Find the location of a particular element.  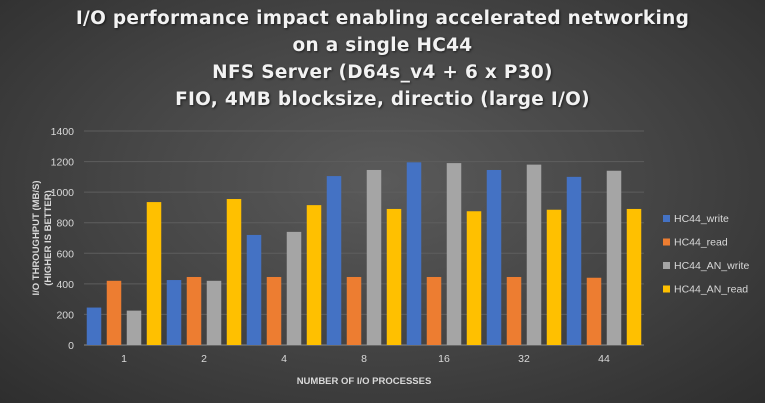

chart-title-line-2: on a single HC44 is located at coordinates (382, 45).